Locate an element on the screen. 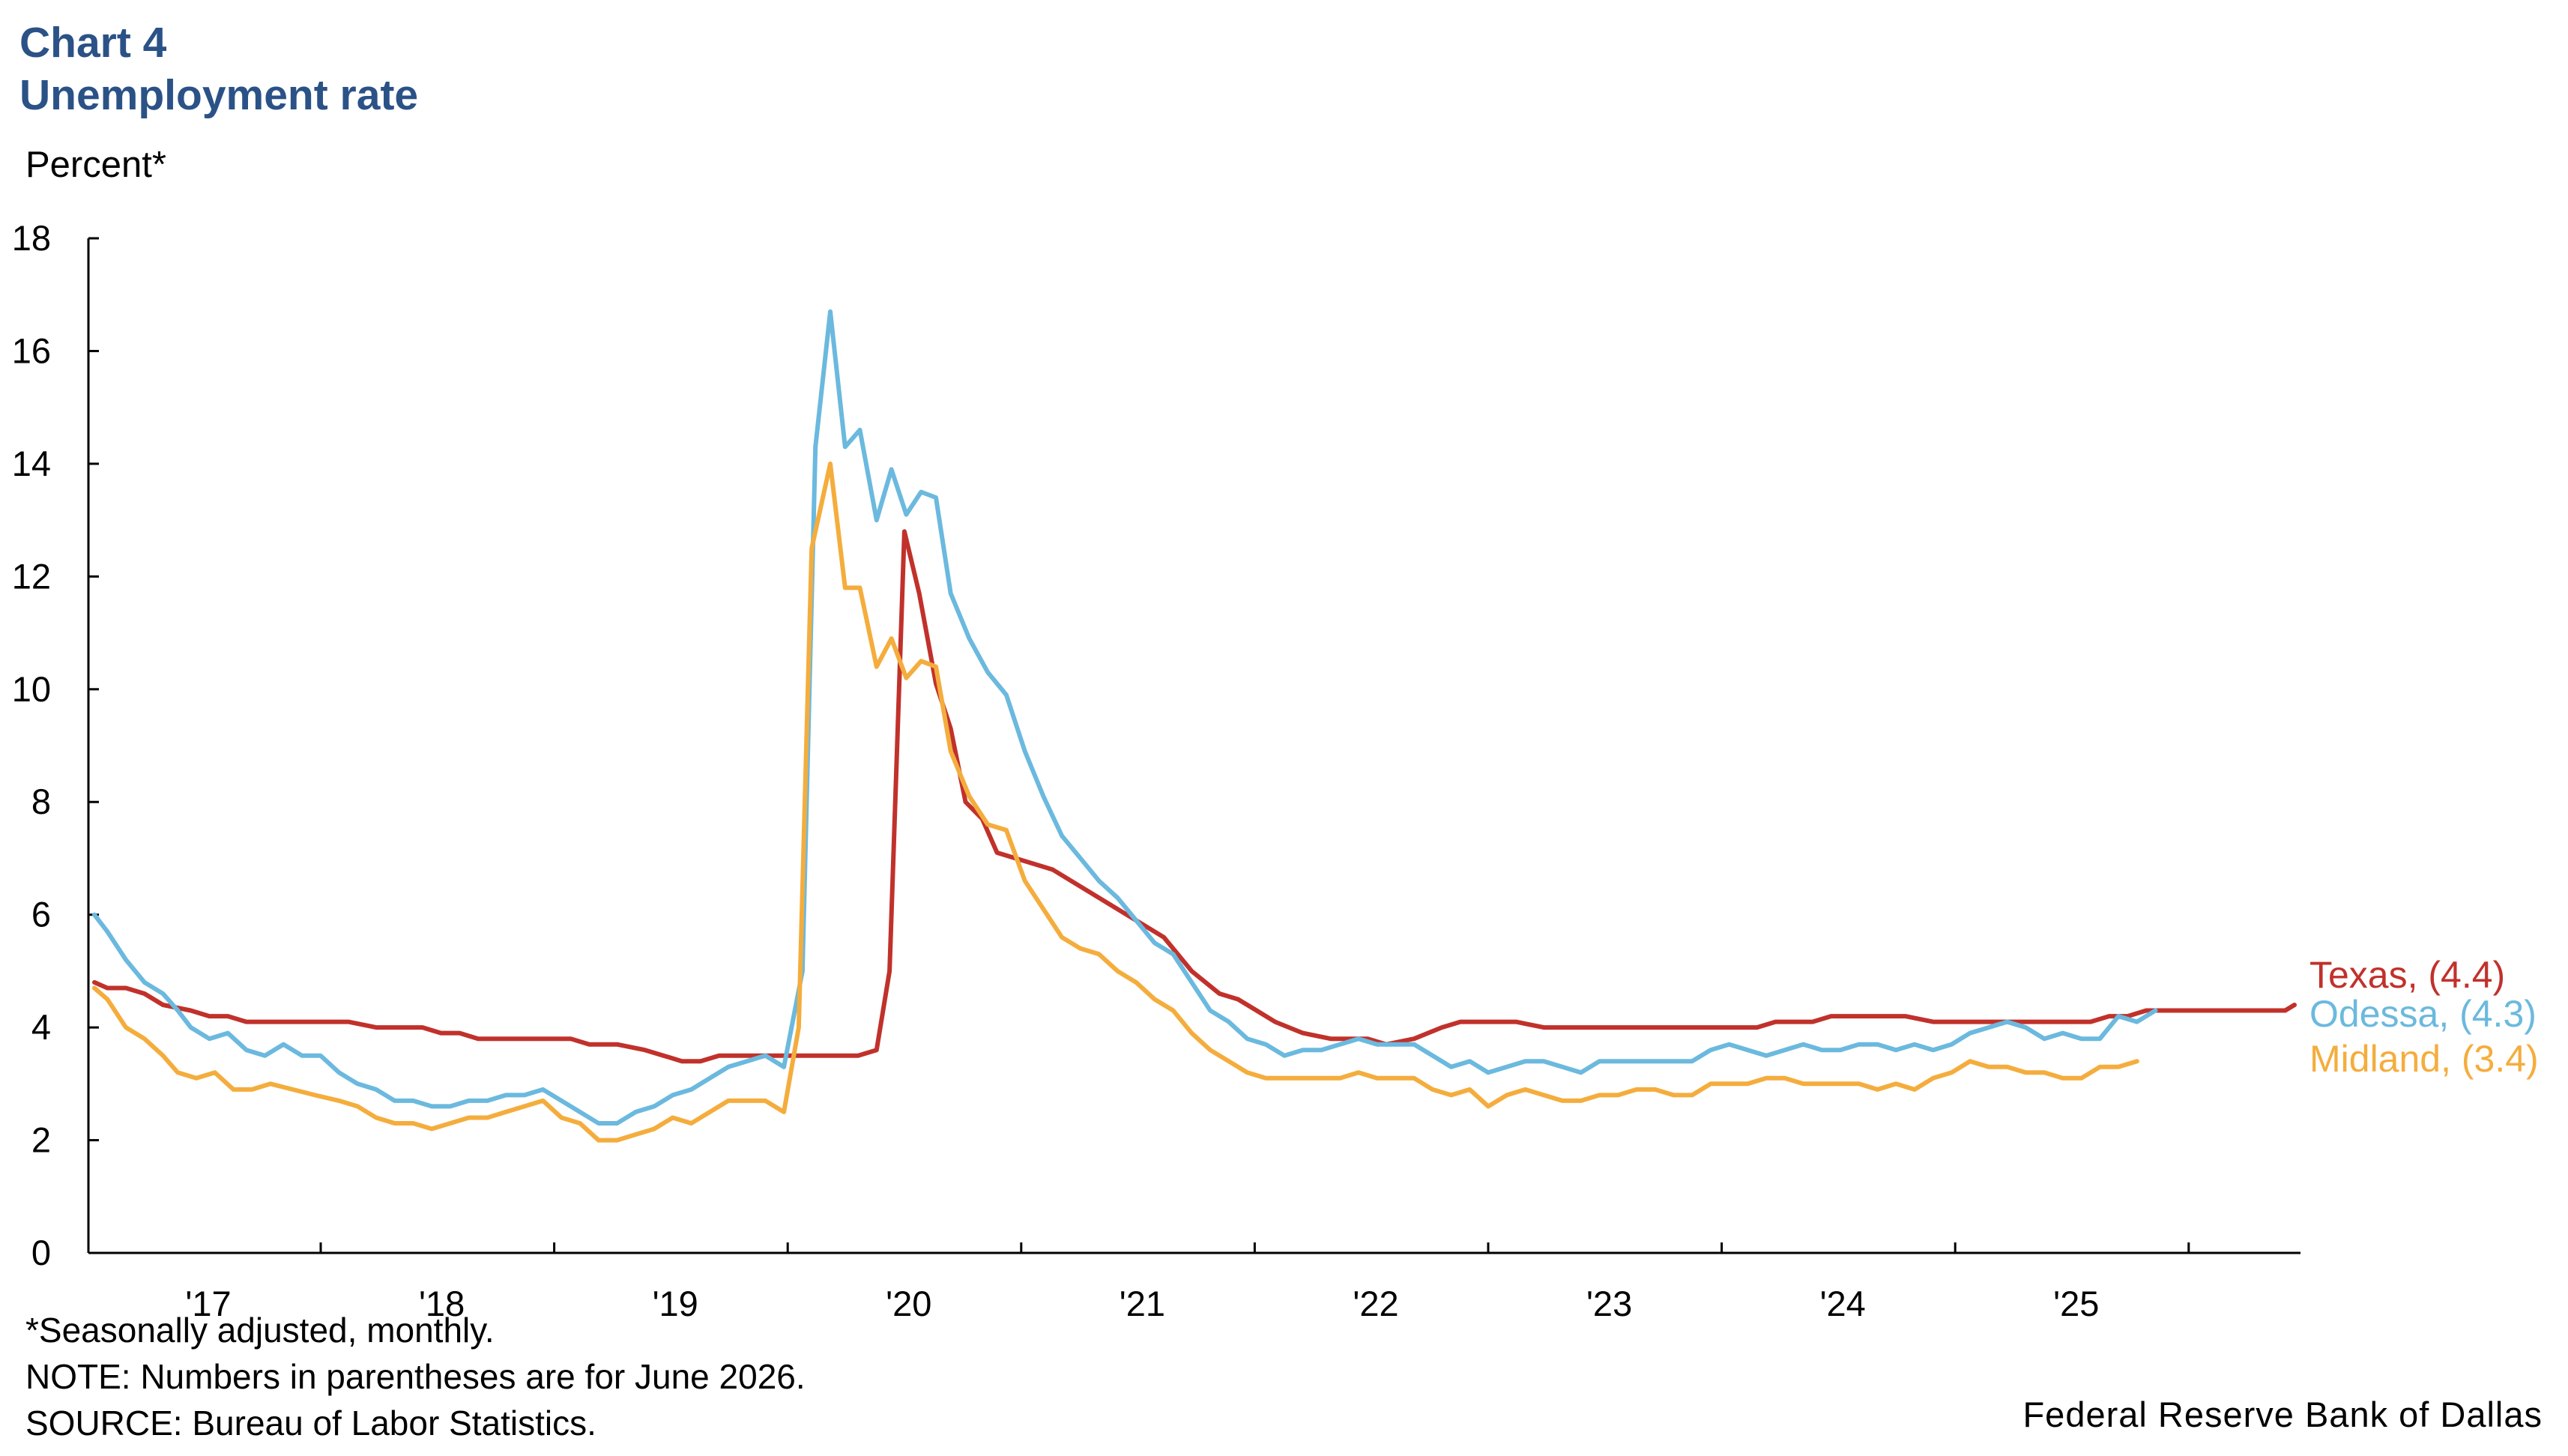 The height and width of the screenshot is (1456, 2568). y-tick-label: 10 is located at coordinates (32, 689).